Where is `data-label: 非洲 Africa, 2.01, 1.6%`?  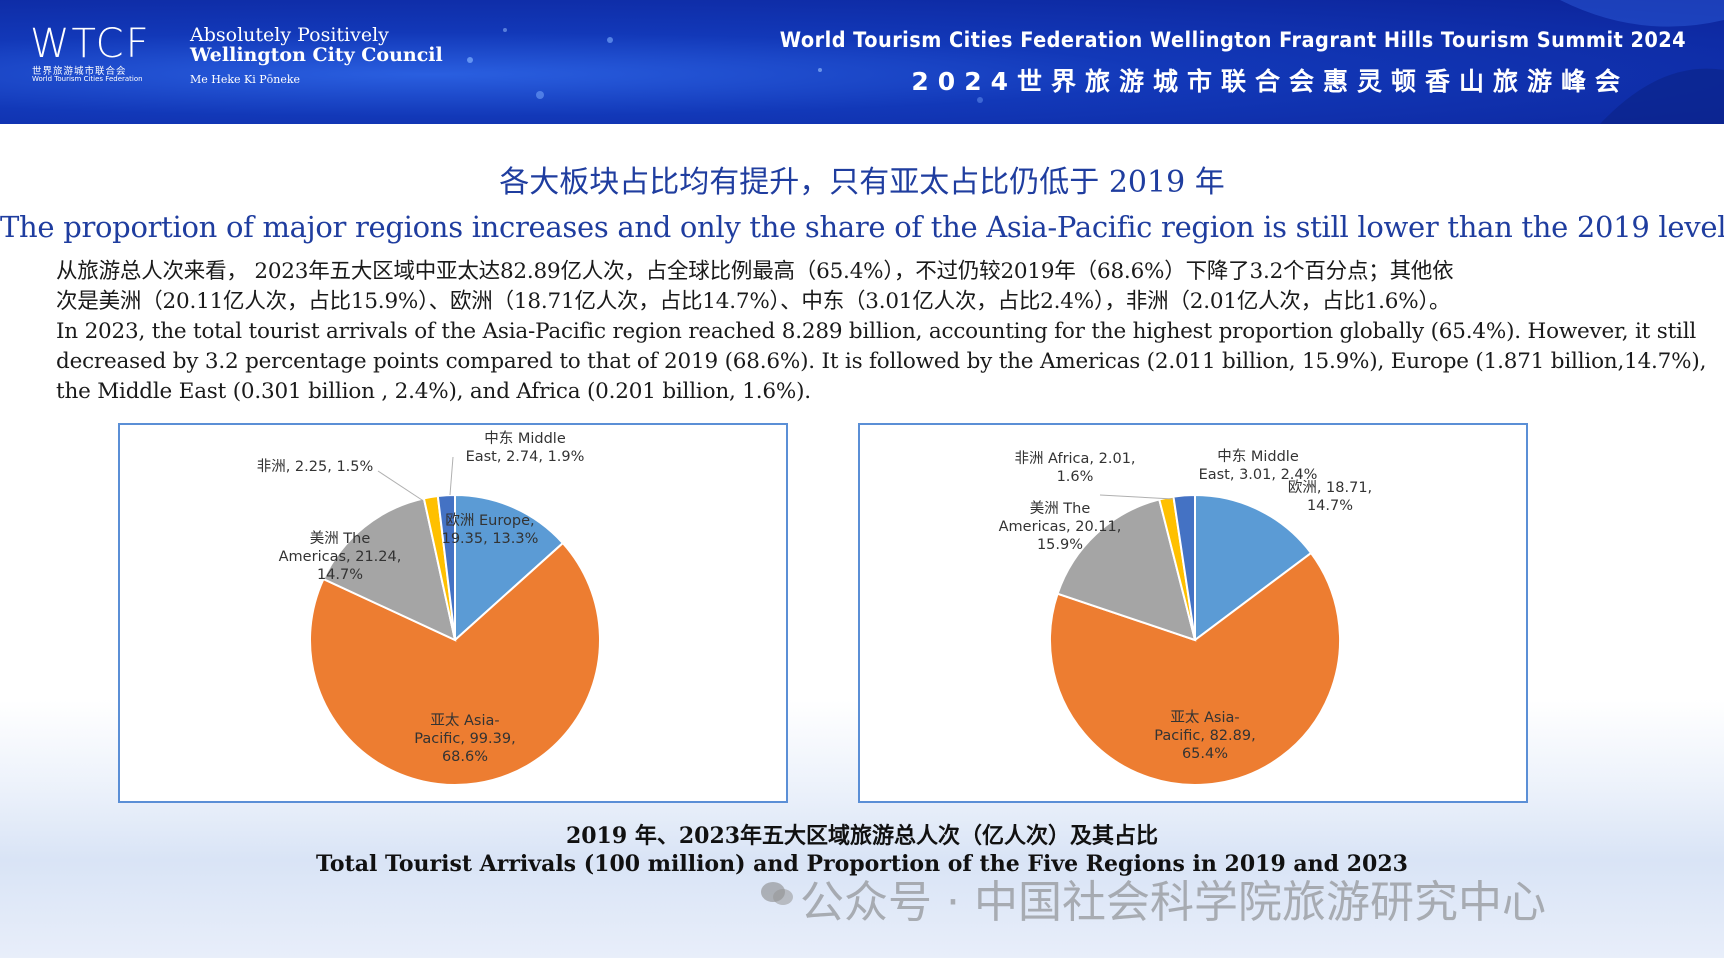 data-label: 非洲 Africa, 2.01, 1.6% is located at coordinates (1074, 467).